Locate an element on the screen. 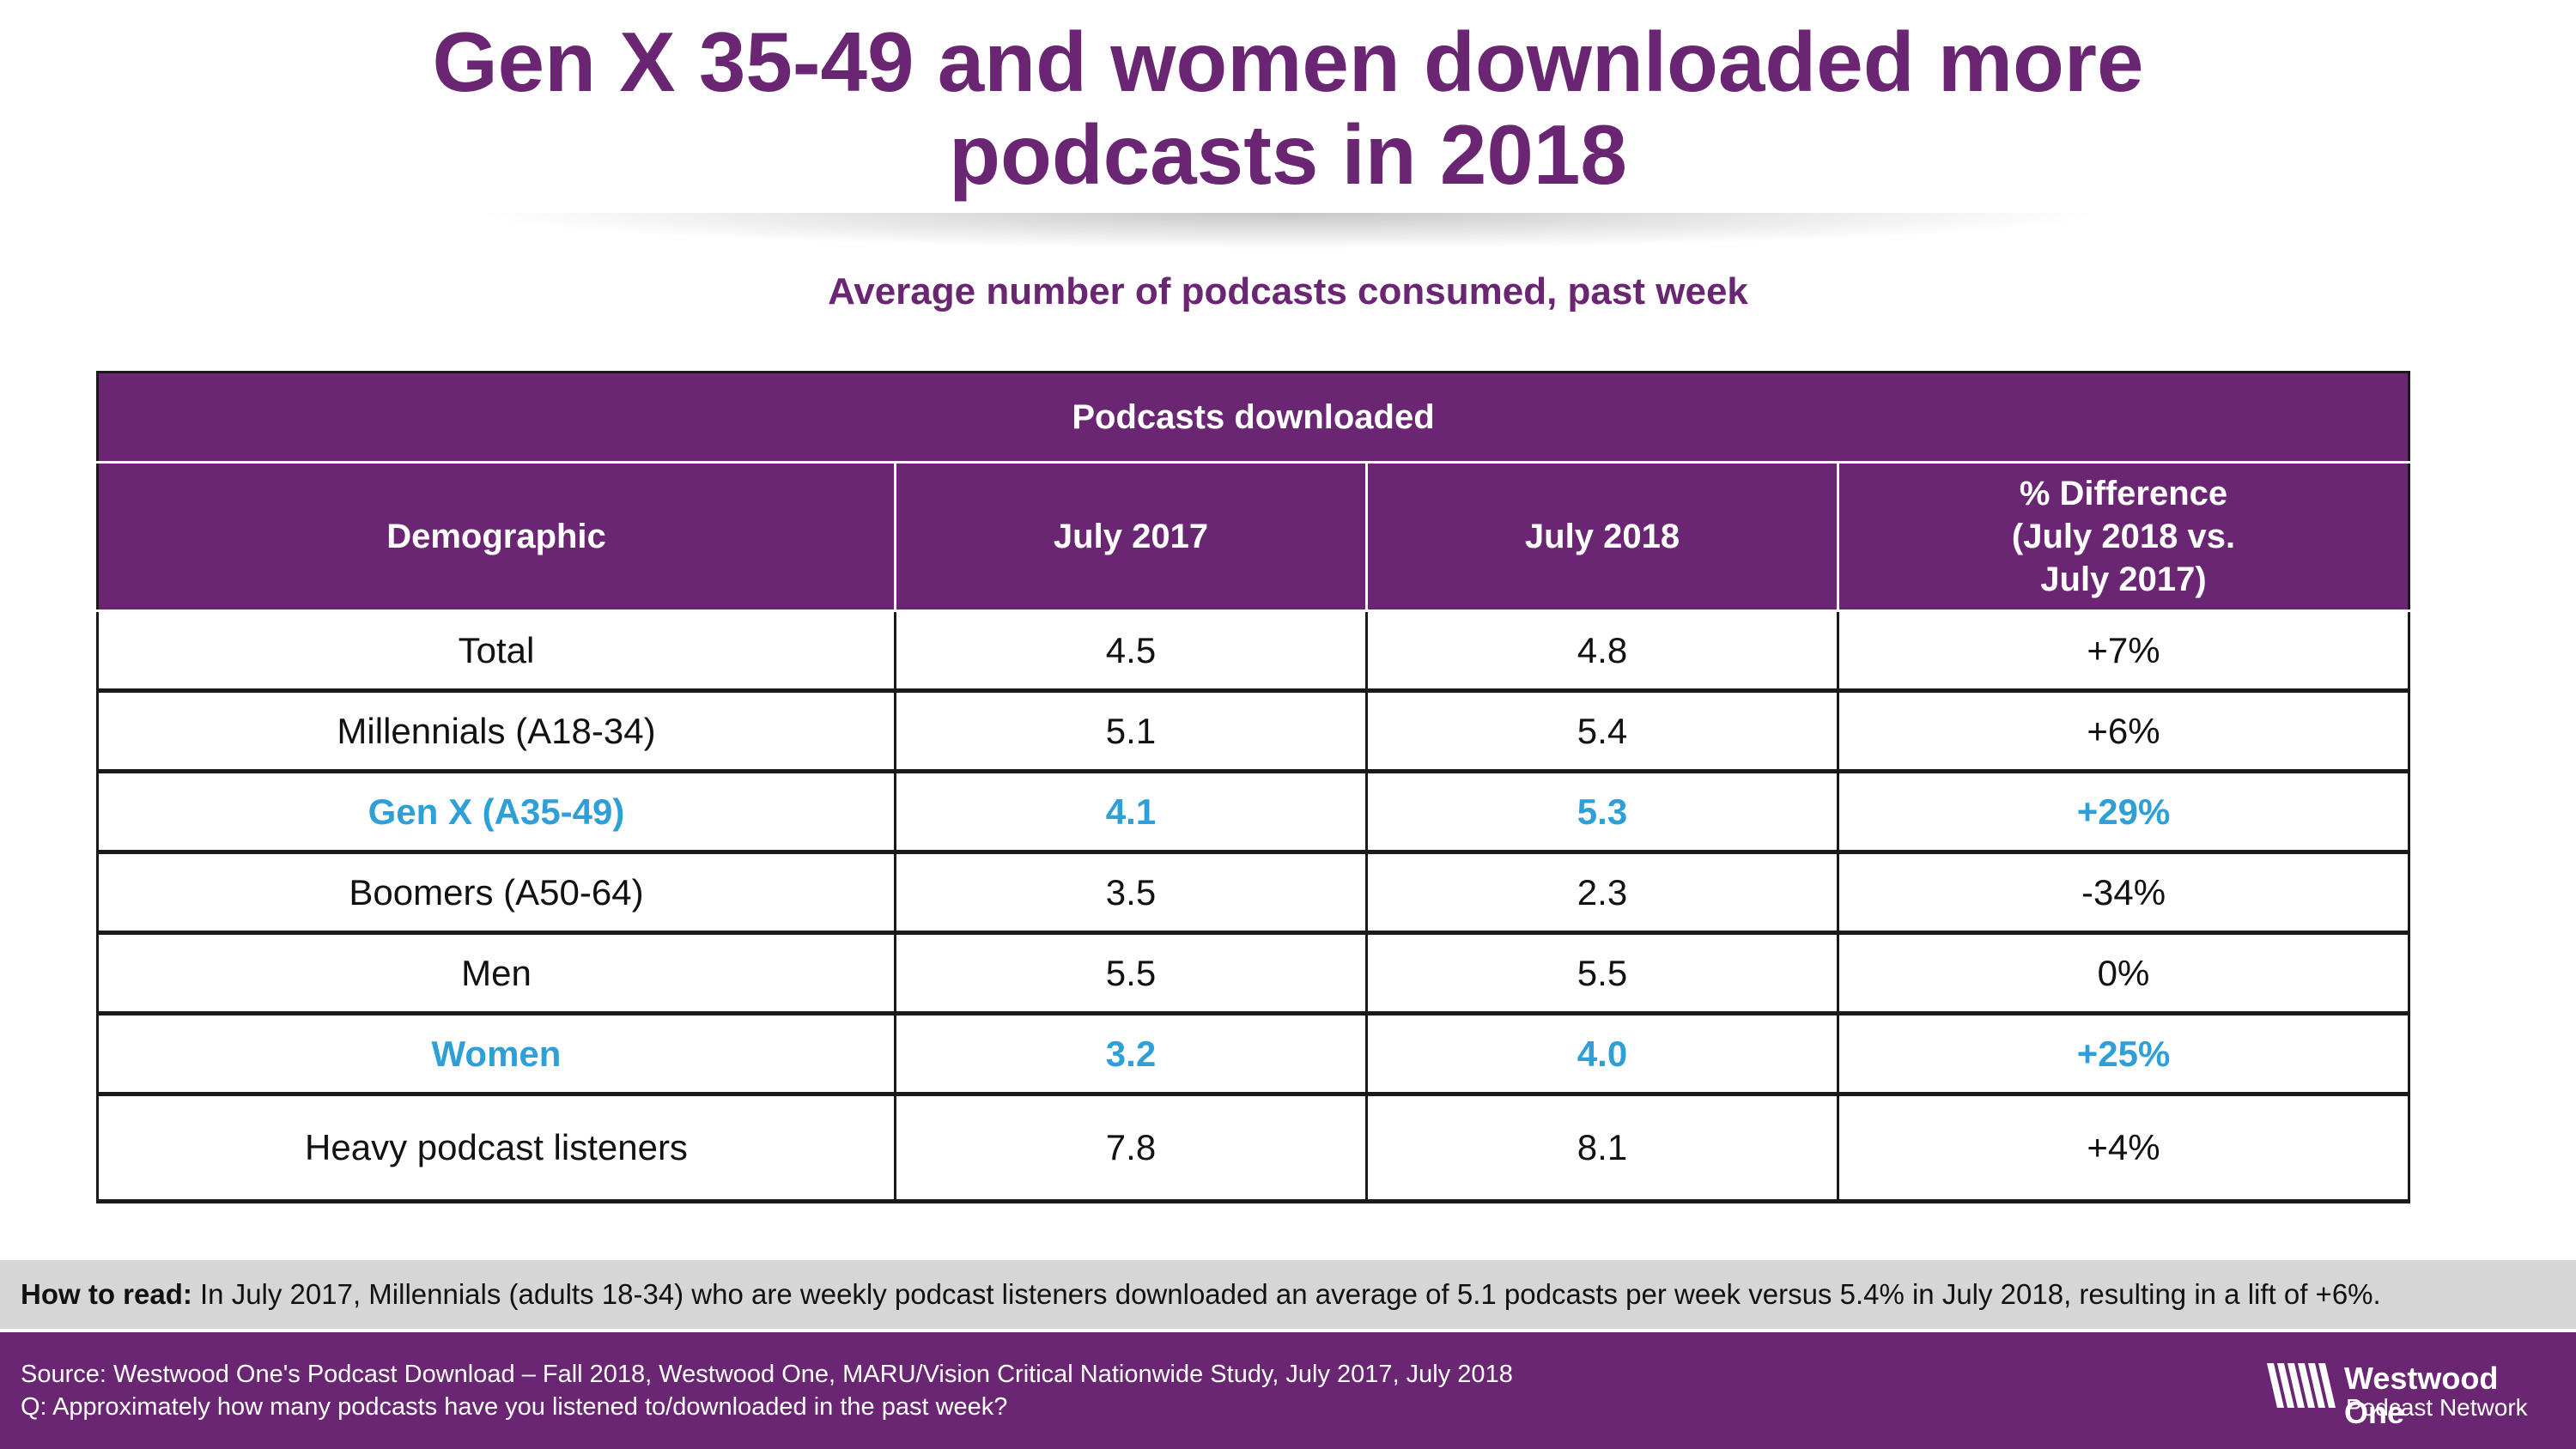  table-row: Millennials (A18-34) 5.1 5.4 +6% is located at coordinates (1254, 731).